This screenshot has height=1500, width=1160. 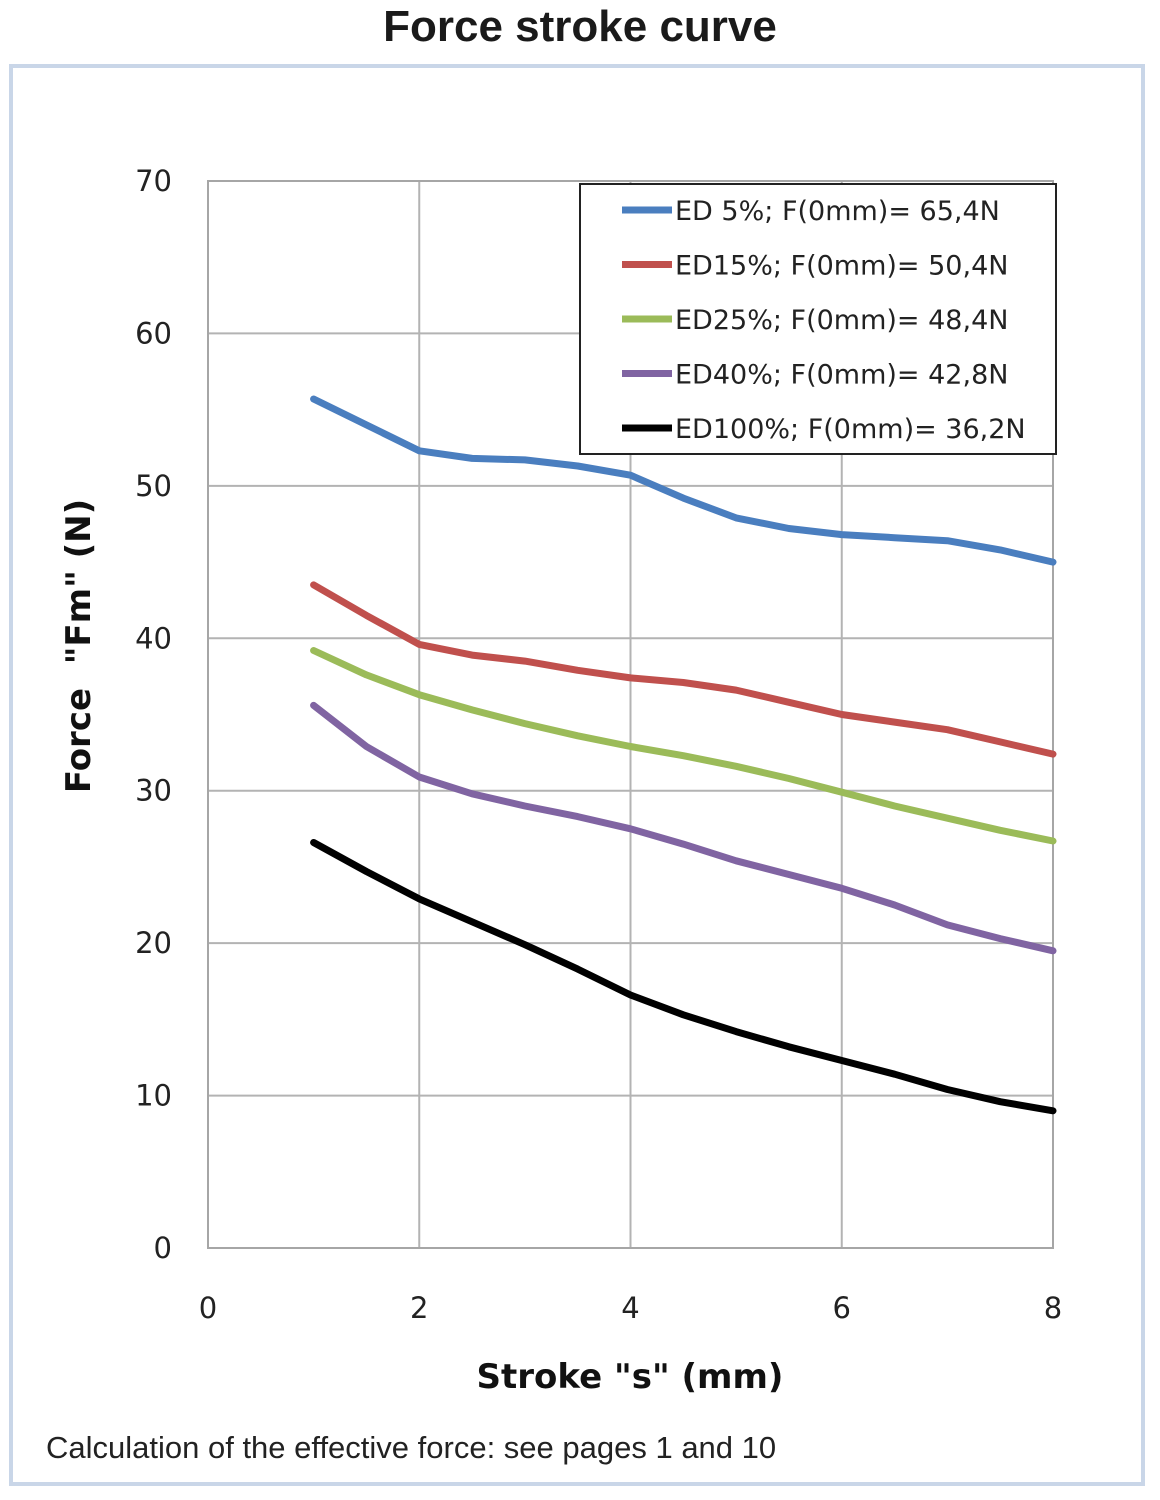 What do you see at coordinates (153, 714) in the screenshot?
I see `y-axis-ticks: 0 10 20 30 40 50 60 70` at bounding box center [153, 714].